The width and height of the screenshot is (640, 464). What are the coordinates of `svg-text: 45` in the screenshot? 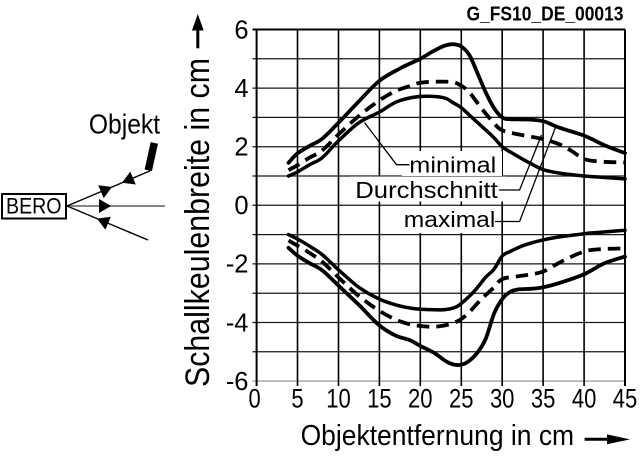 It's located at (625, 399).